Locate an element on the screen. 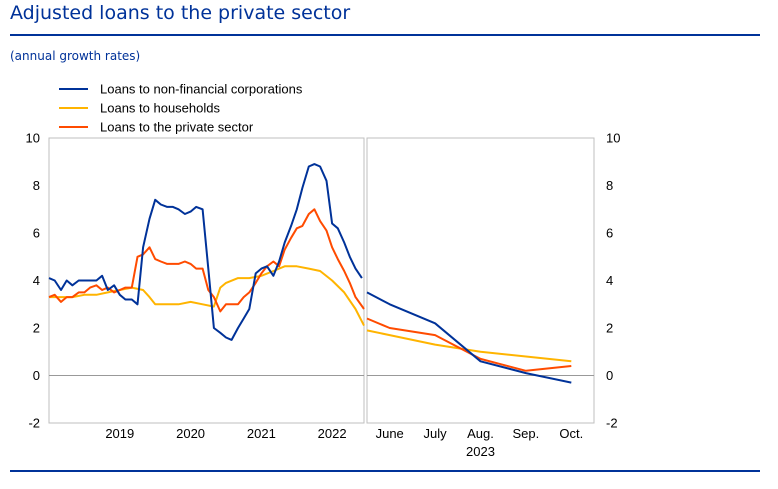 This screenshot has height=489, width=778. footer-rule is located at coordinates (385, 471).